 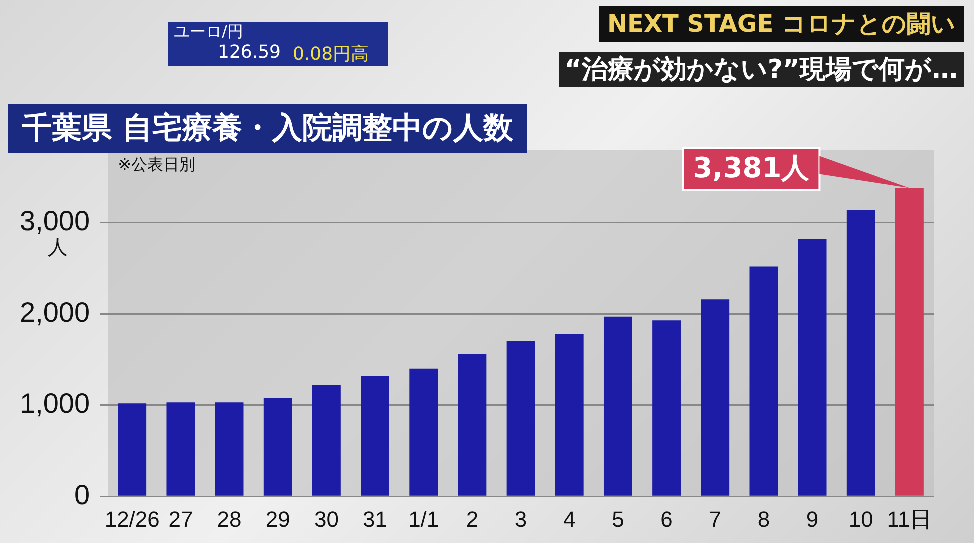 I want to click on x-tick-label: 11日, so click(x=909, y=519).